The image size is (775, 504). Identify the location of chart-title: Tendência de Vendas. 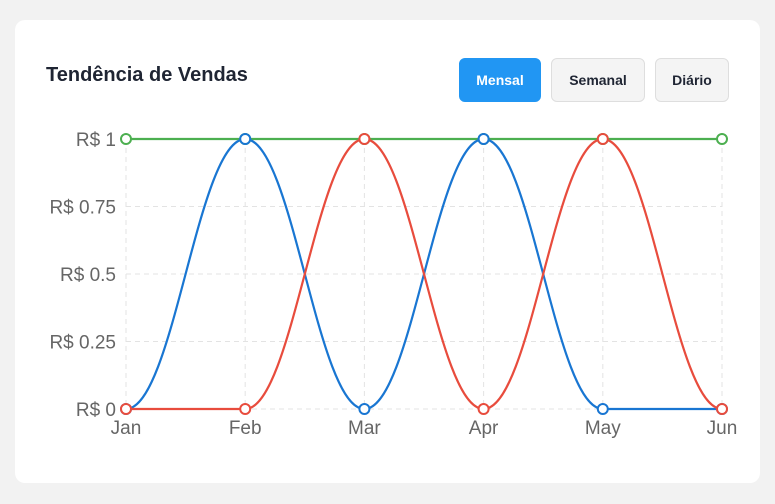
(147, 75).